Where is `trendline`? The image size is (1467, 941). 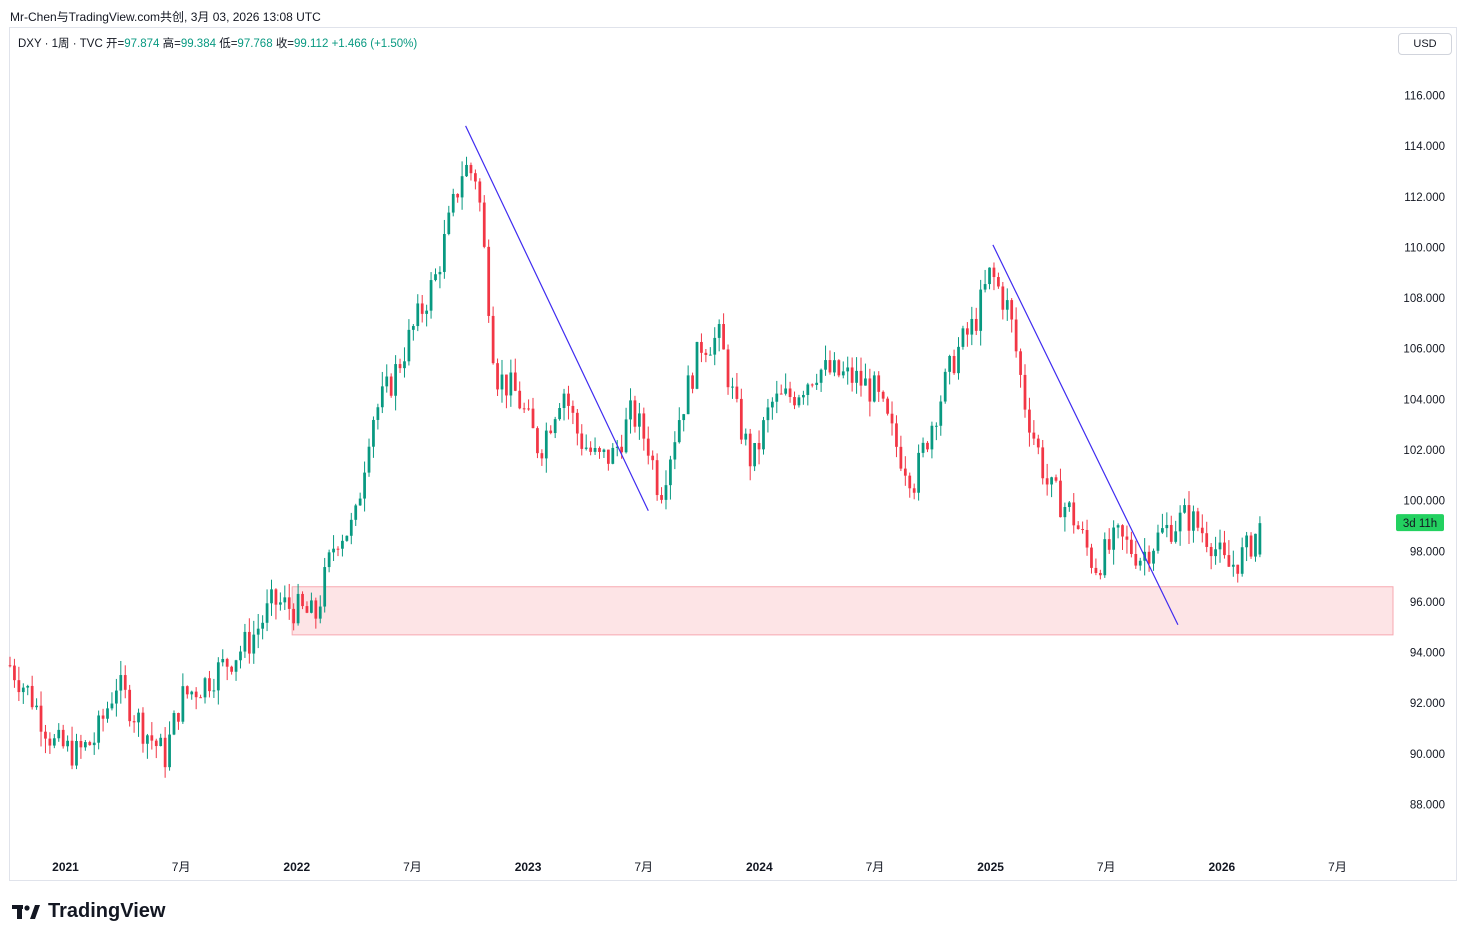
trendline is located at coordinates (557, 318).